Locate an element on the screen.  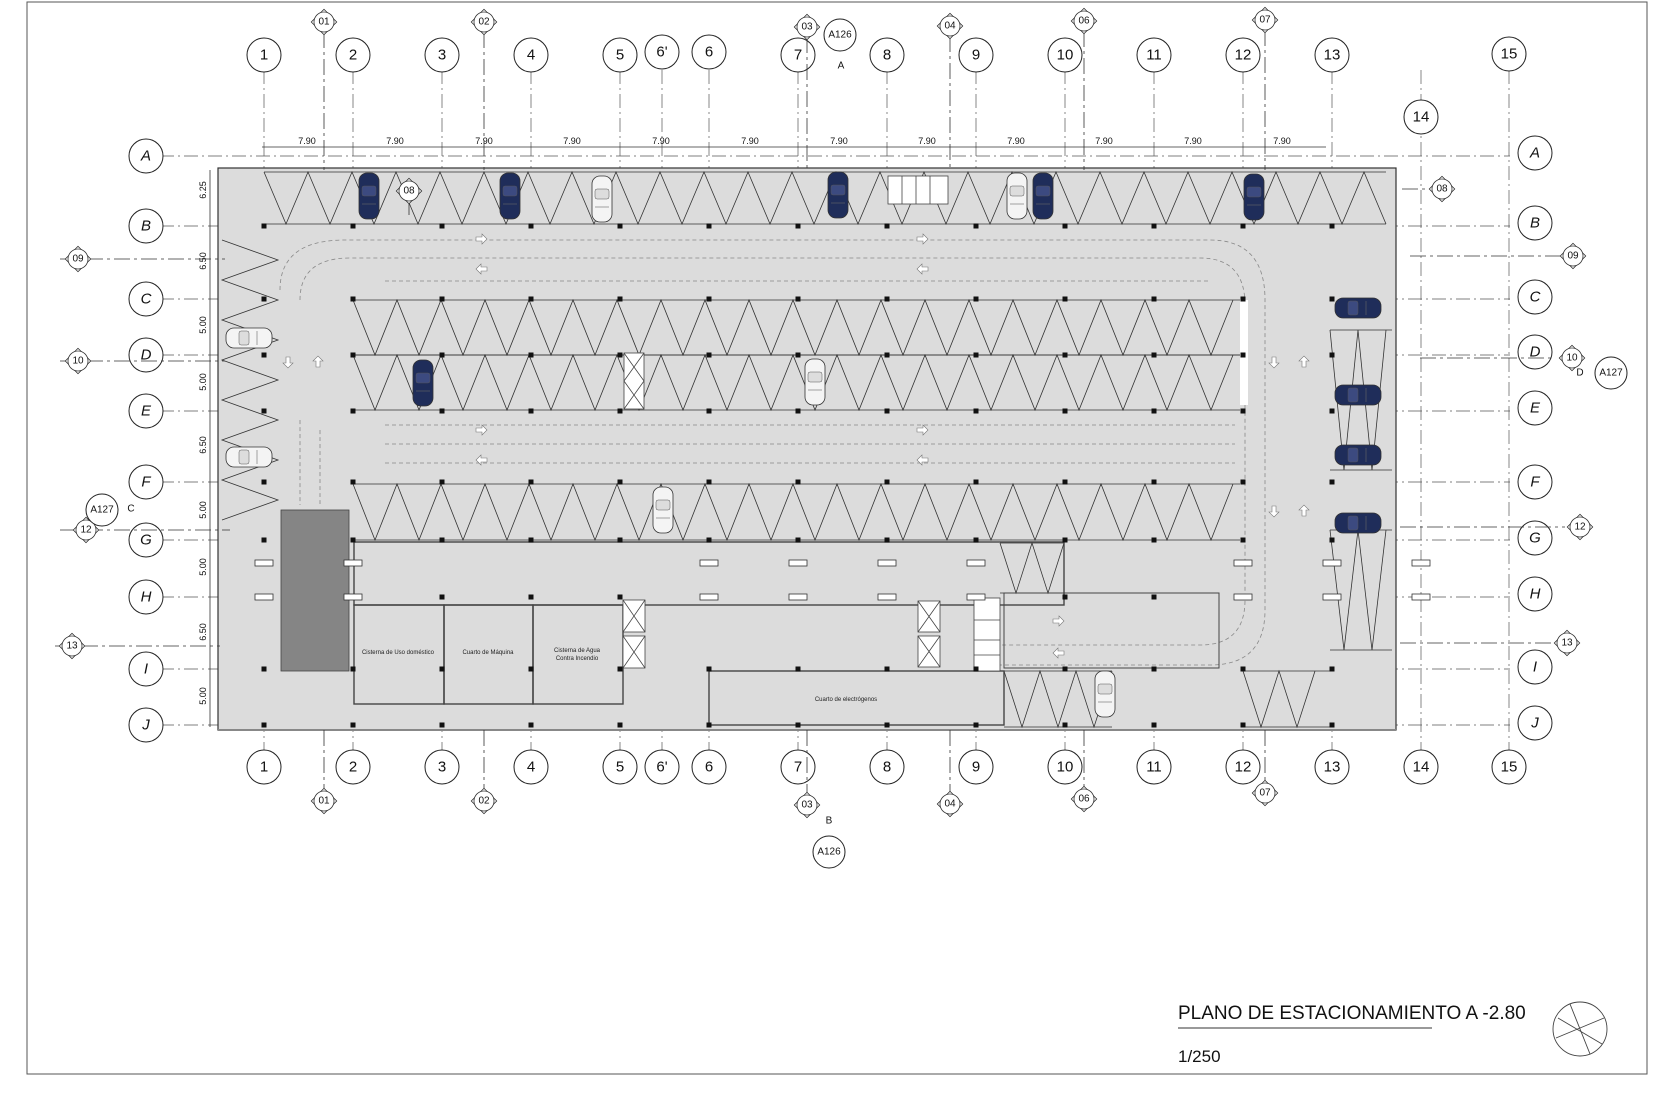
row-axis-bubble: A is located at coordinates (1535, 153).